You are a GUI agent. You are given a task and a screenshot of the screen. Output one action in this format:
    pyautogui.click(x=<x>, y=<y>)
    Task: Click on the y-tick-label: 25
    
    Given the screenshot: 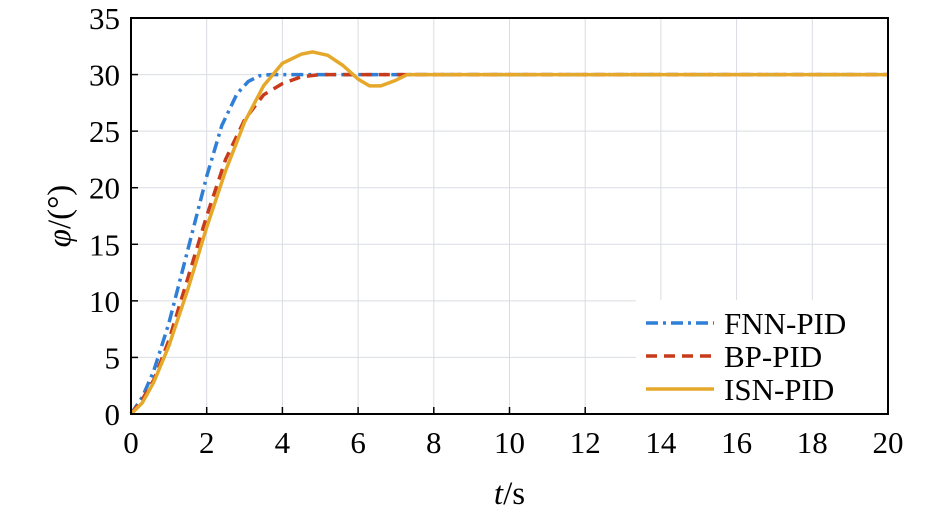 What is the action you would take?
    pyautogui.click(x=104, y=131)
    